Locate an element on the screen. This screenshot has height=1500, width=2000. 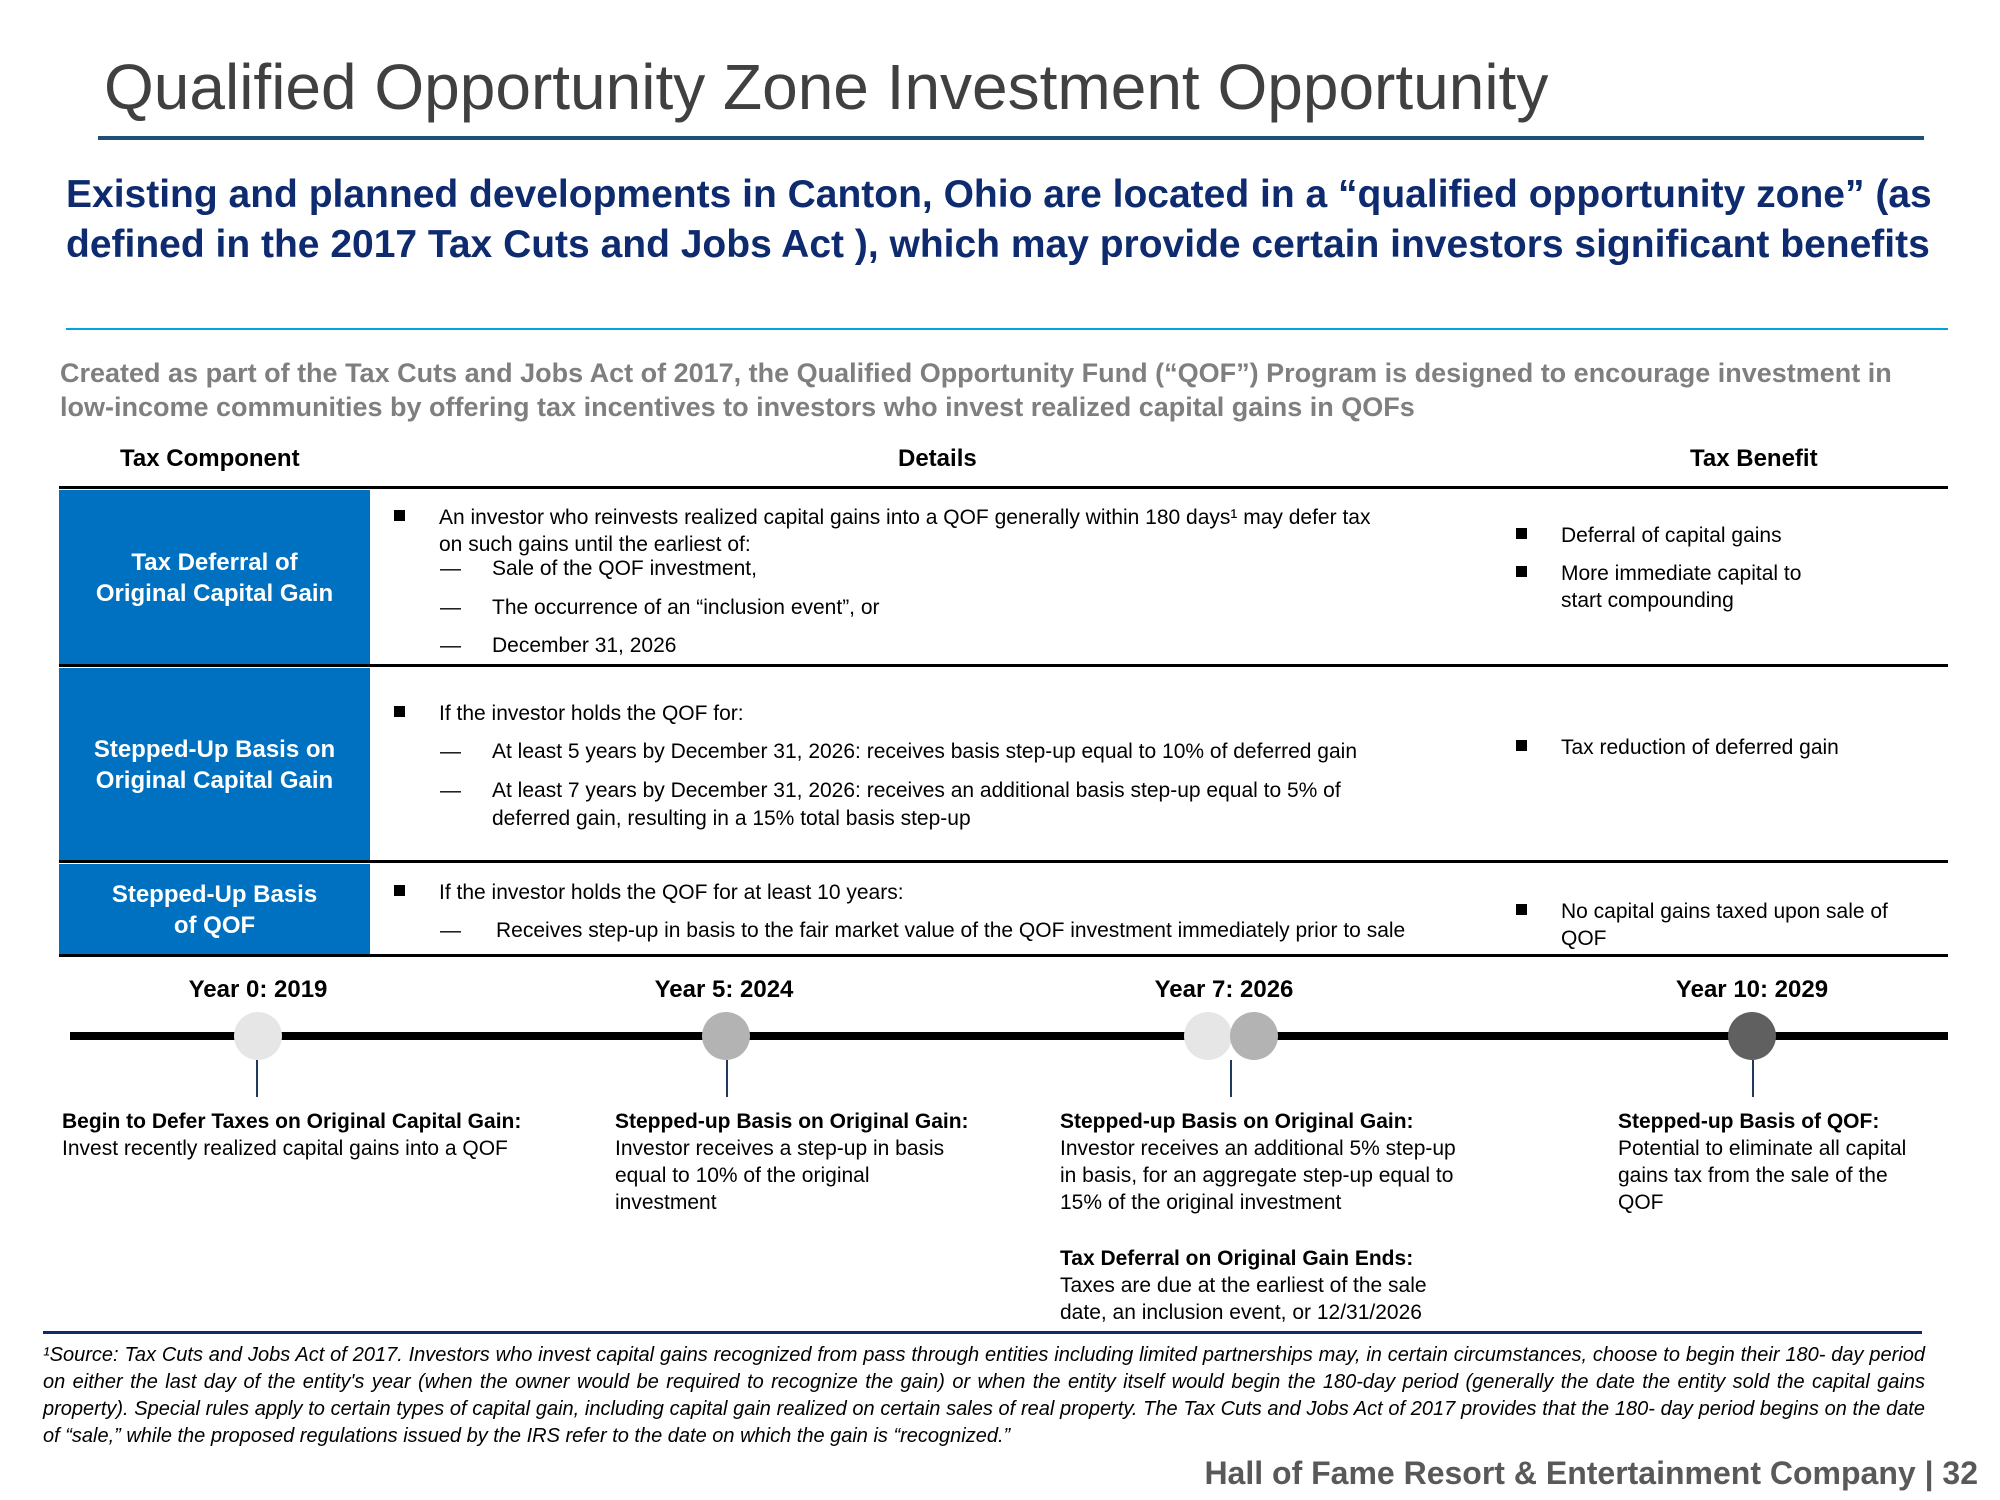
table-top-border is located at coordinates (1003, 487).